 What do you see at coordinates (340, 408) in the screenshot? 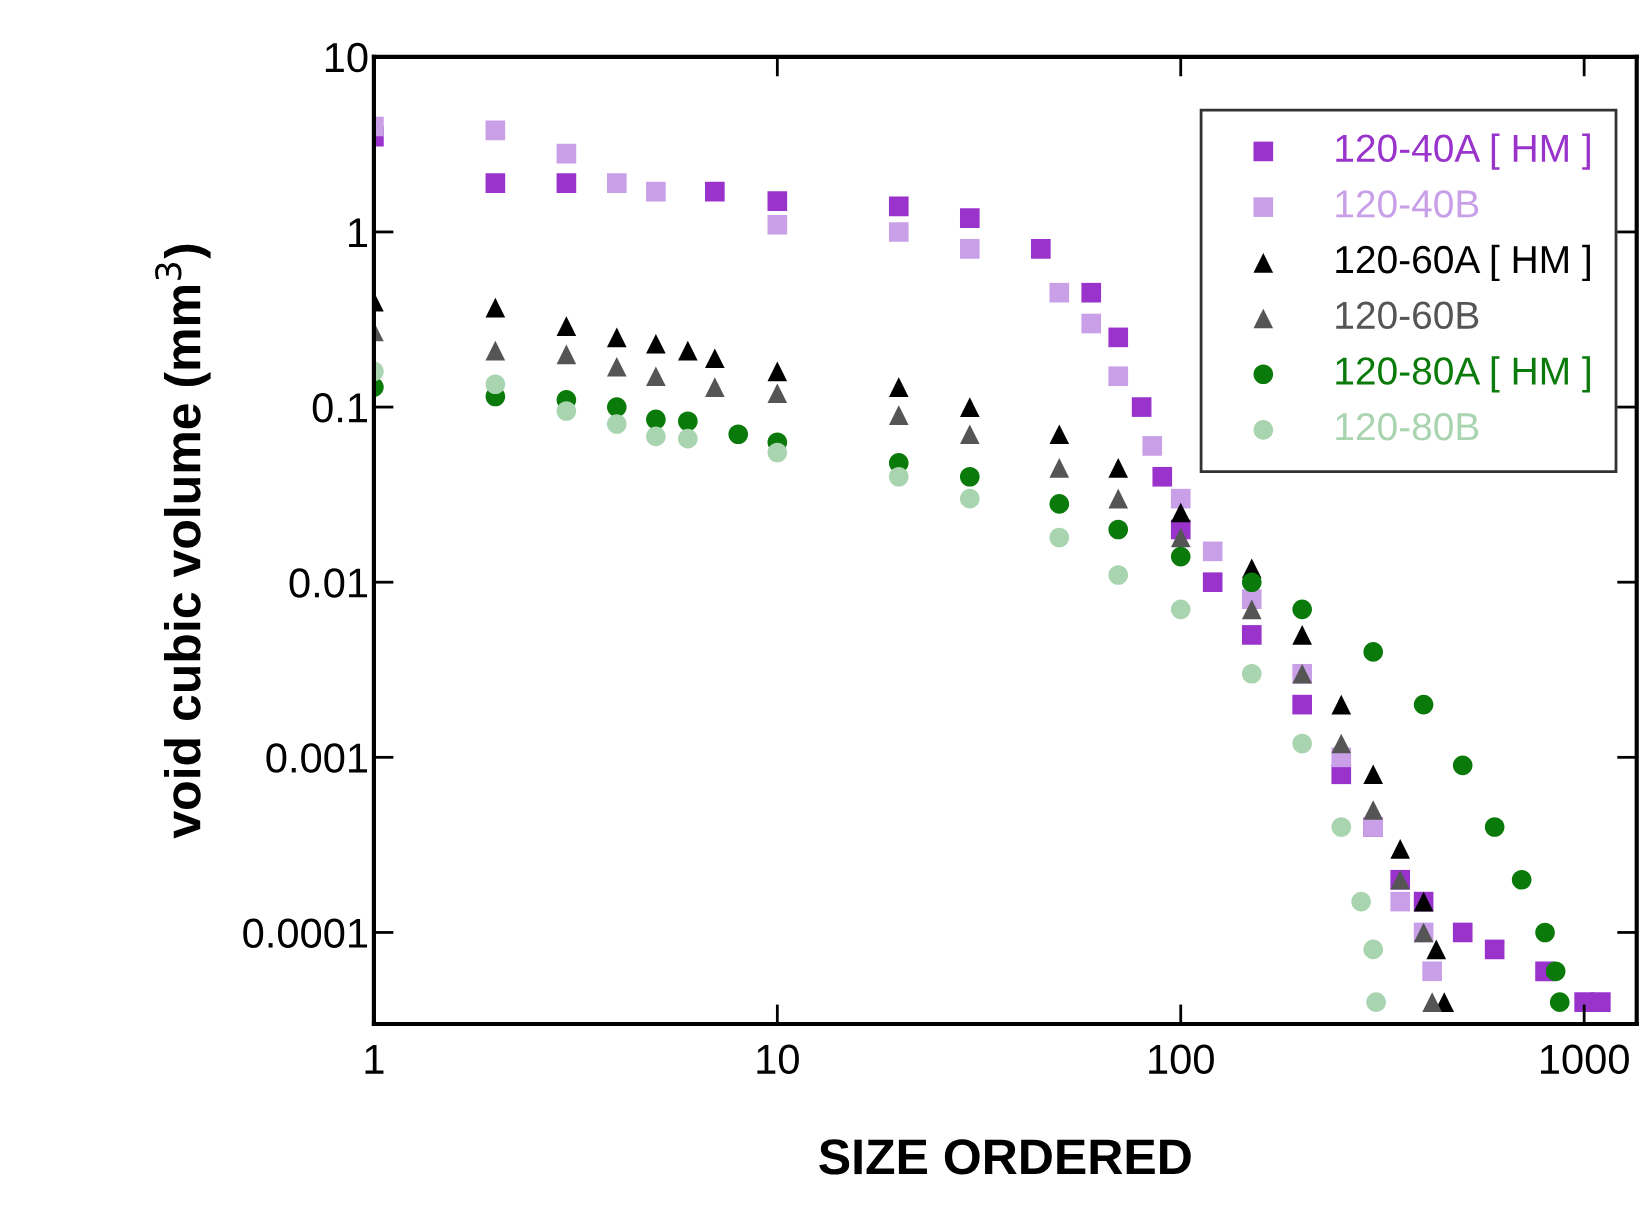
I see `y-tick-label: 0.1` at bounding box center [340, 408].